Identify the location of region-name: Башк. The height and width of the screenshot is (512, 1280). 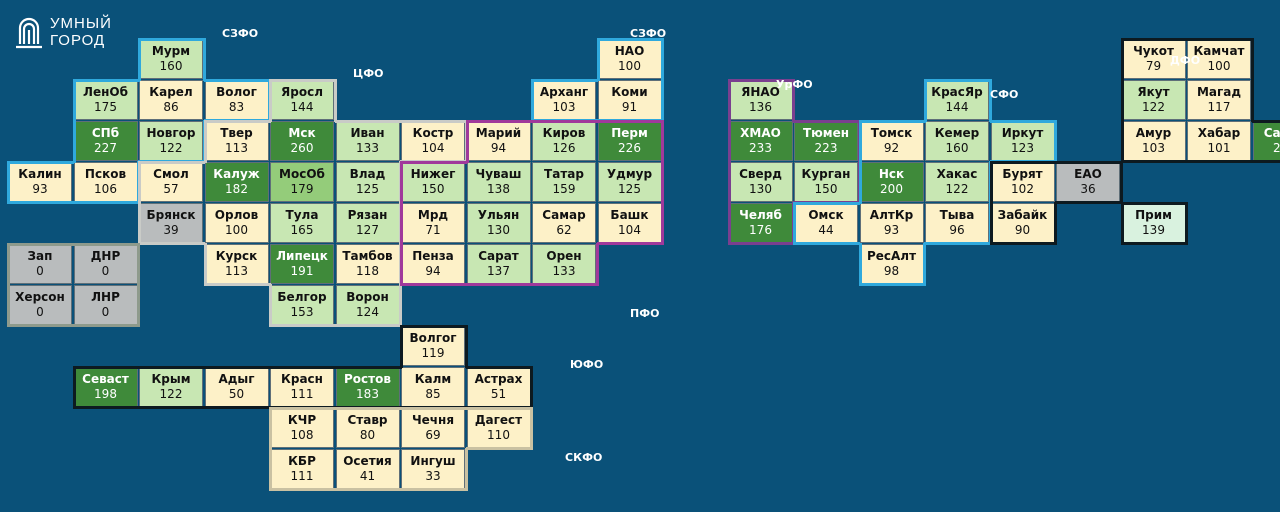
(629, 215).